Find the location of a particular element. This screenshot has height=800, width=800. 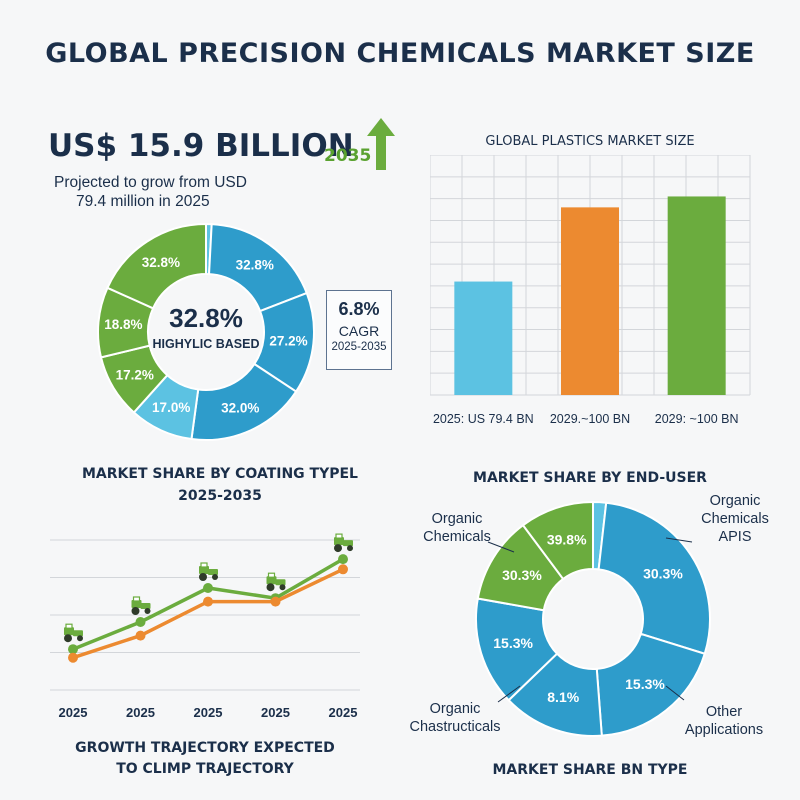

cagr-label: CAGR is located at coordinates (359, 331).